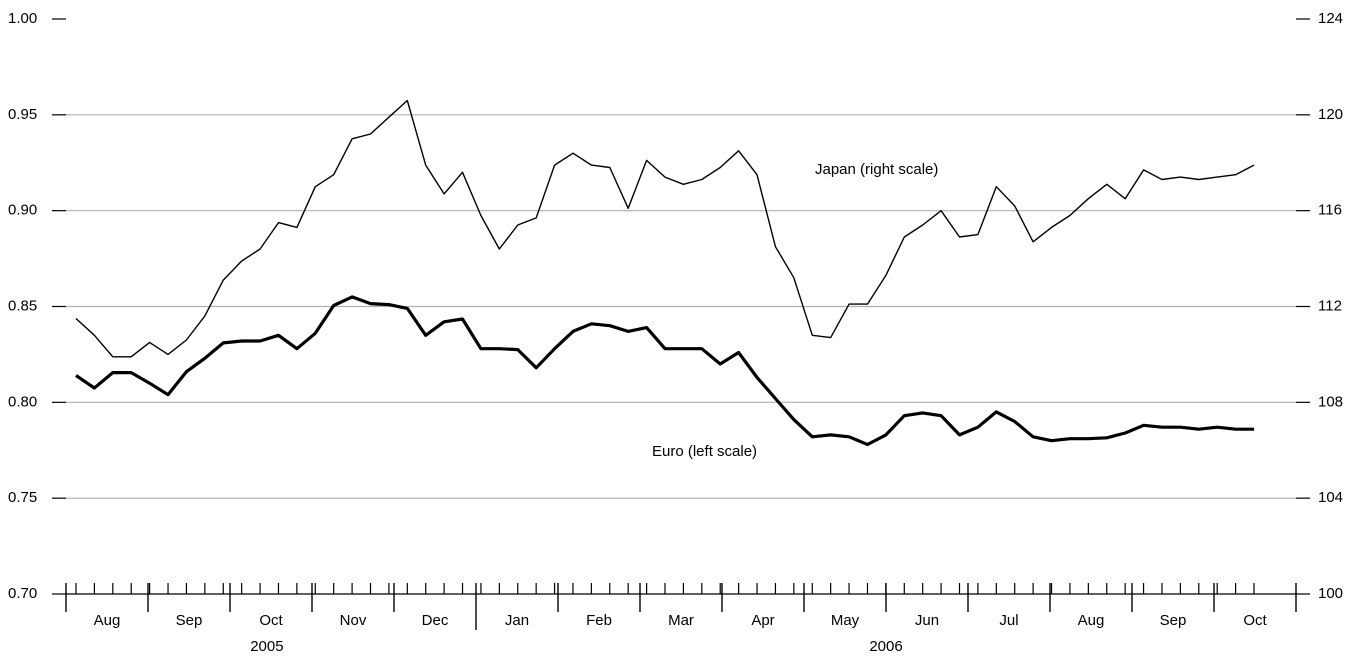 This screenshot has width=1366, height=658. Describe the element at coordinates (845, 620) in the screenshot. I see `x-month-label: May` at that location.